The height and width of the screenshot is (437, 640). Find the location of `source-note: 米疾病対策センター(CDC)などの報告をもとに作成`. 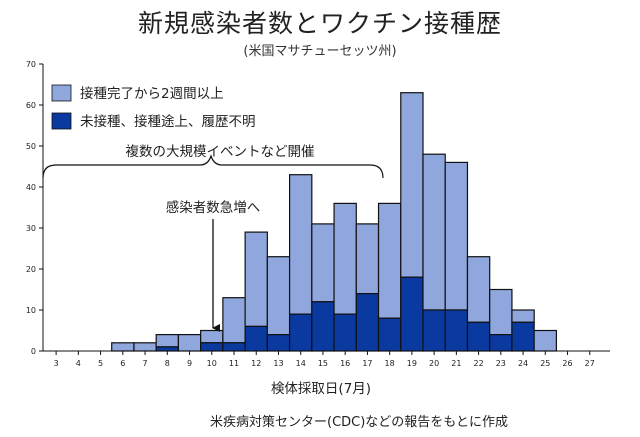

source-note: 米疾病対策センター(CDC)などの報告をもとに作成 is located at coordinates (359, 422).